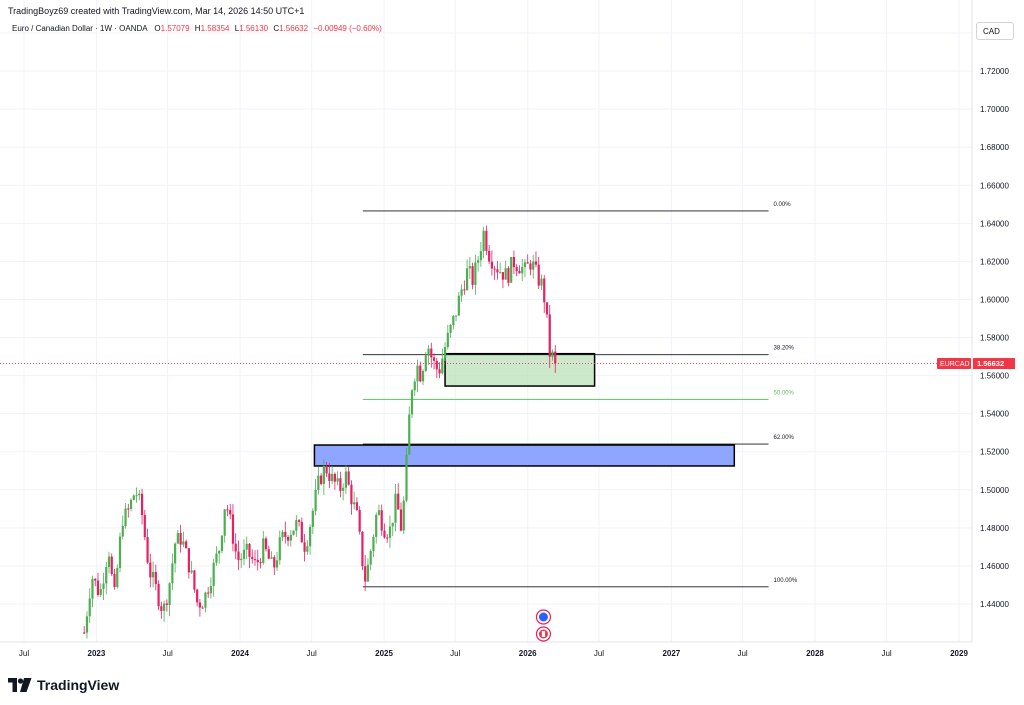  Describe the element at coordinates (524, 455) in the screenshot. I see `blue-zone` at that location.